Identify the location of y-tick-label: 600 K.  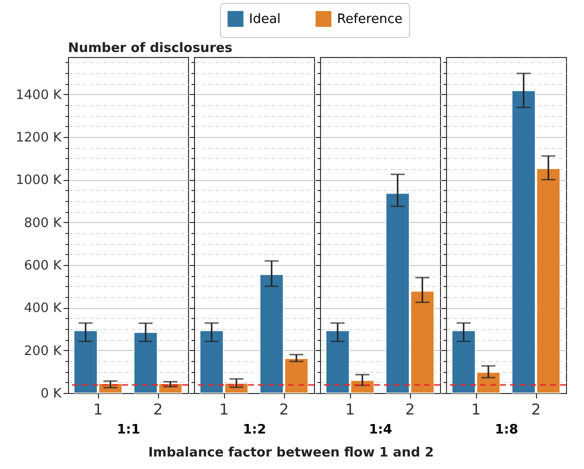
(43, 266).